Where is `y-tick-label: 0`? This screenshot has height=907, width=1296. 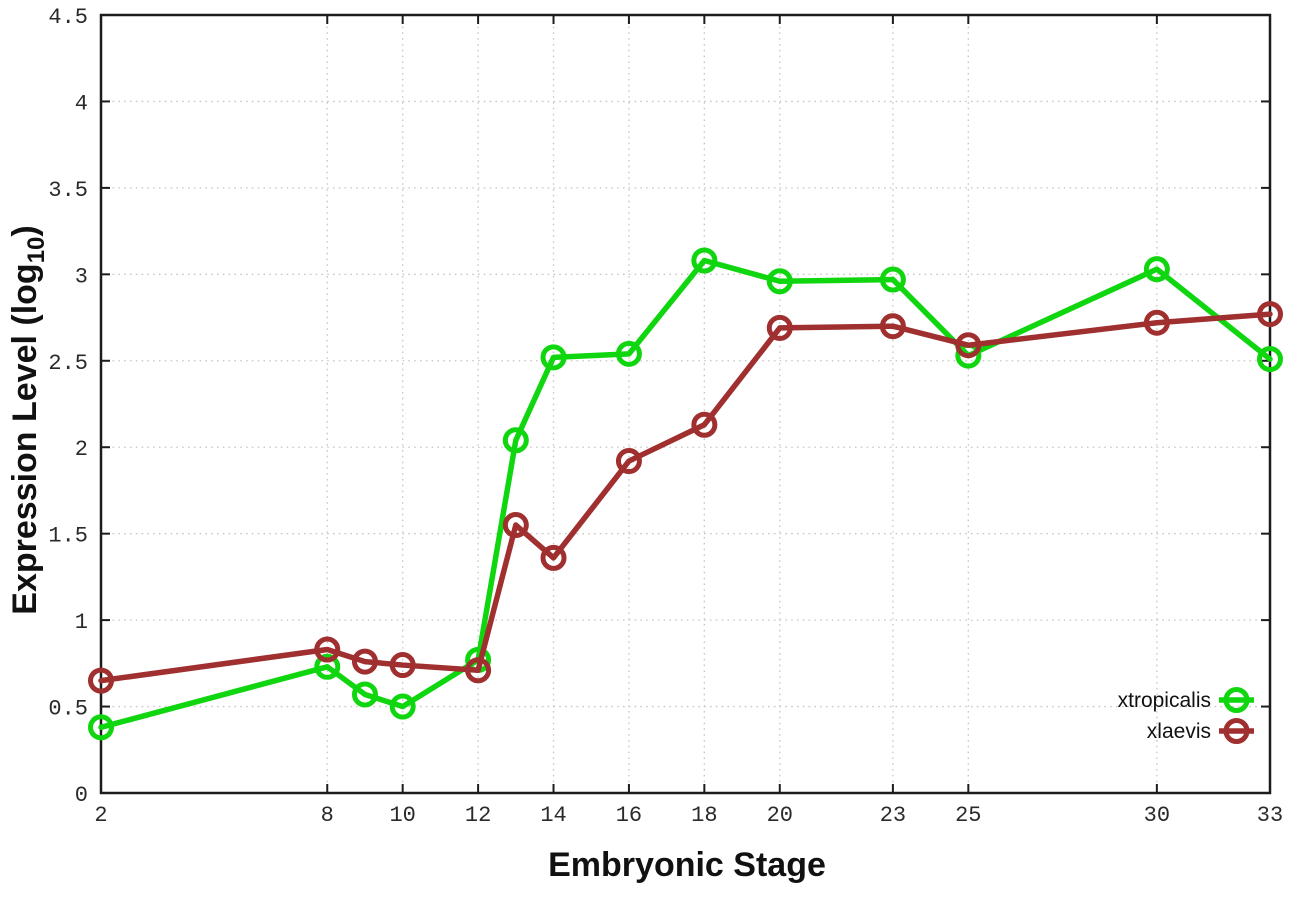
y-tick-label: 0 is located at coordinates (81, 795).